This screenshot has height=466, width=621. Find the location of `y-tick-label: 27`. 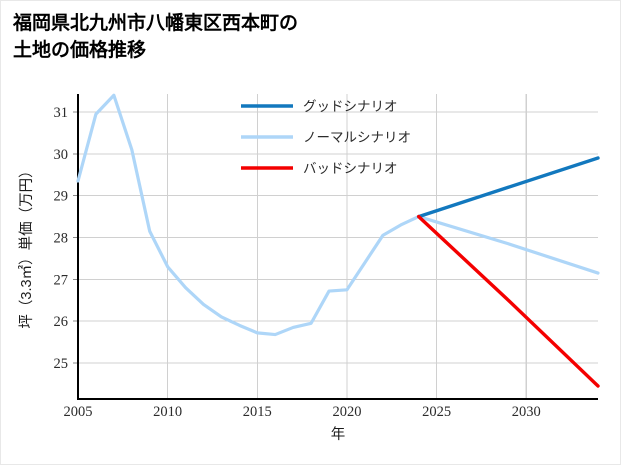

y-tick-label: 27 is located at coordinates (61, 280).